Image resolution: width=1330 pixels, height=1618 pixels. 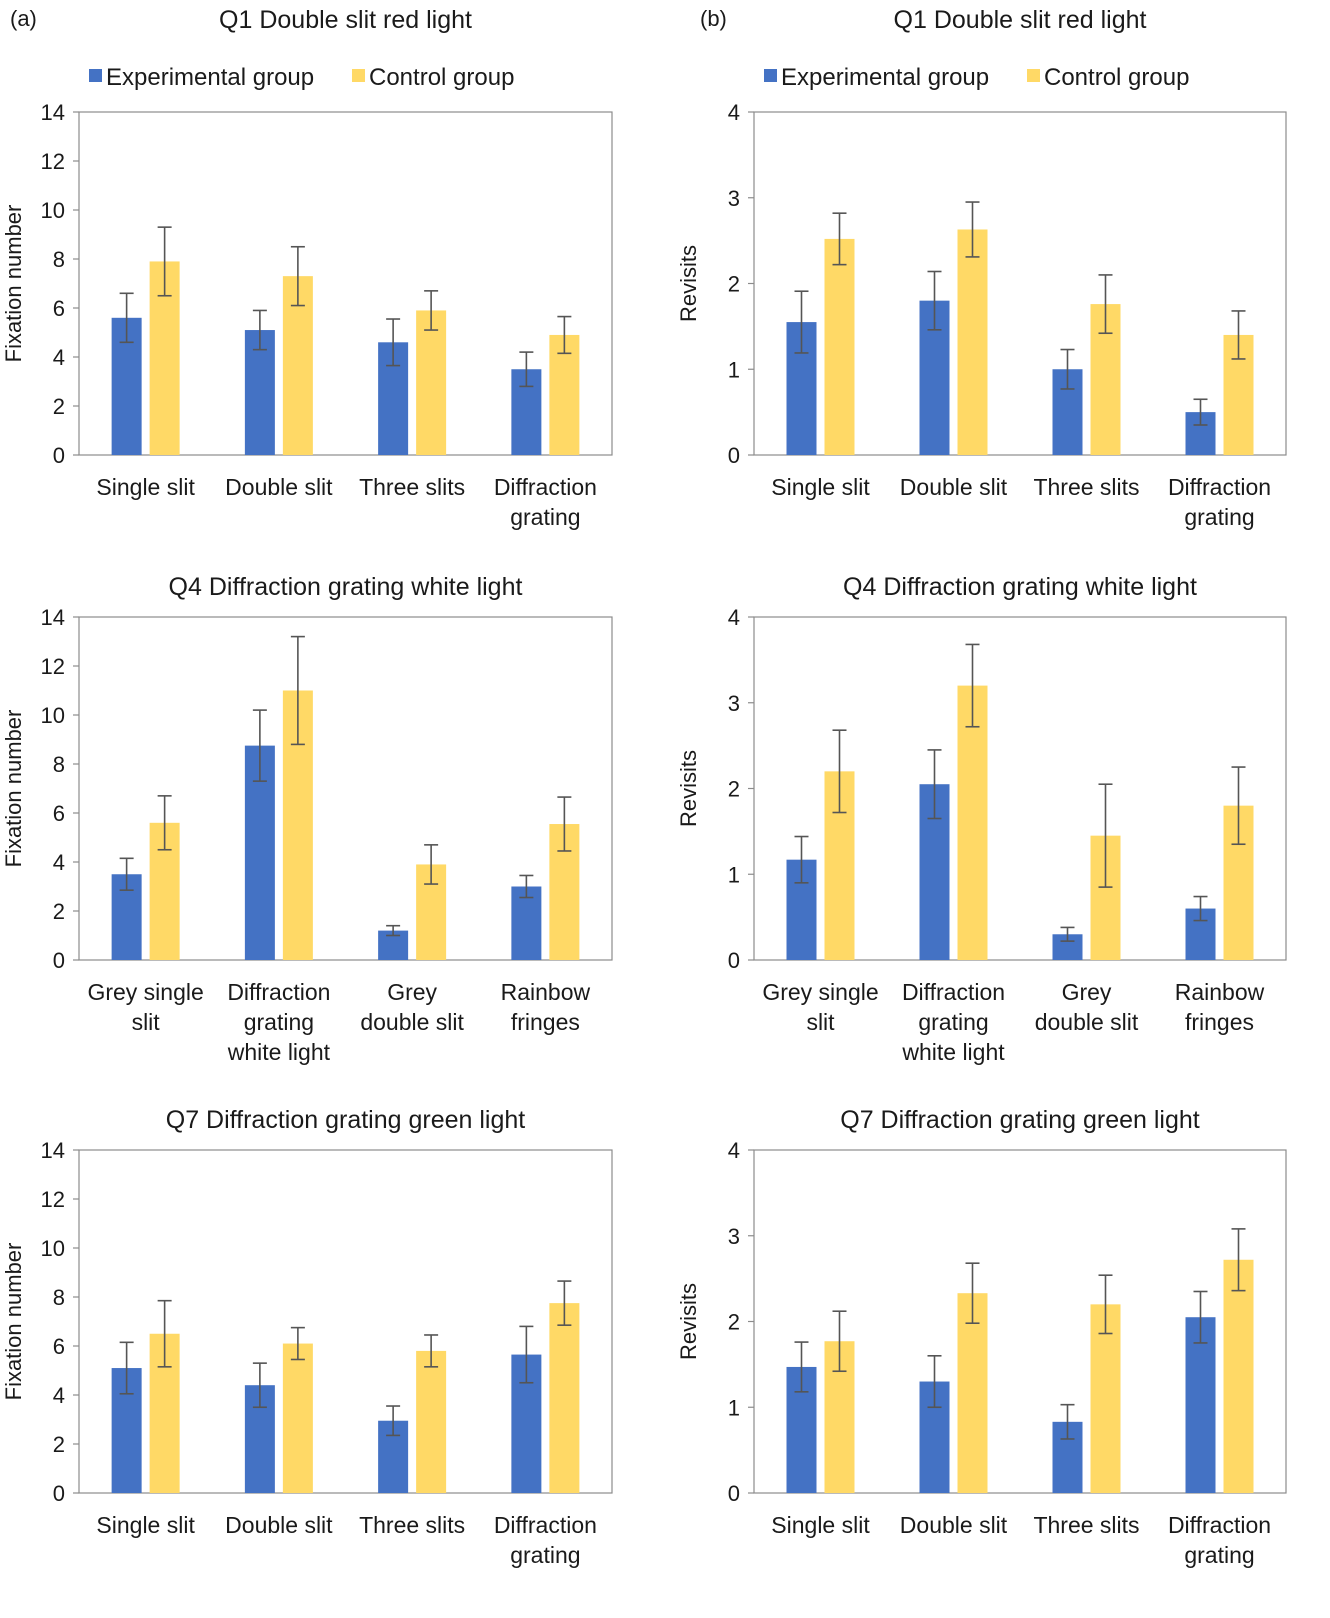 What do you see at coordinates (820, 487) in the screenshot?
I see `chart2-category-label-1-line-1: Single slit` at bounding box center [820, 487].